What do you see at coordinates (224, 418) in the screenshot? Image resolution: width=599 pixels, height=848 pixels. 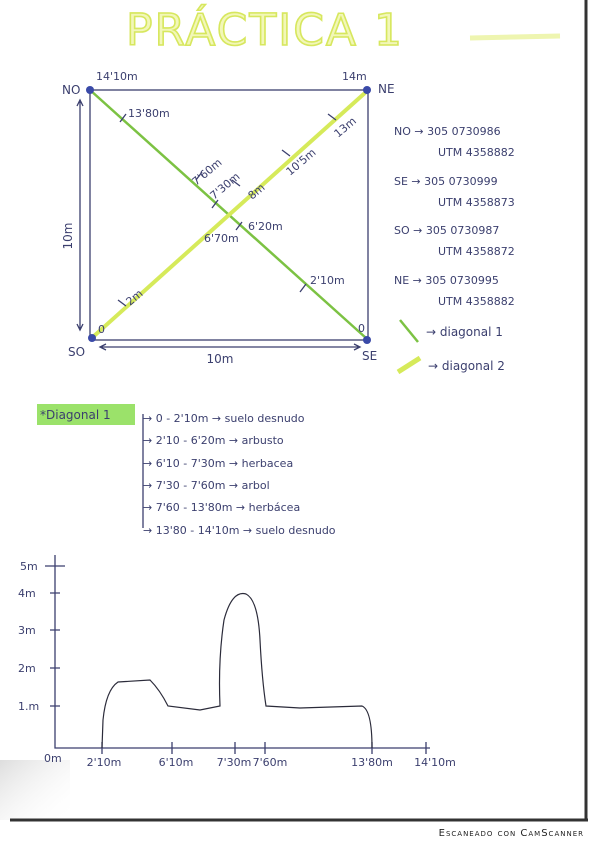 I see `segment: → 0 - 2'10m → suelo desnudo` at bounding box center [224, 418].